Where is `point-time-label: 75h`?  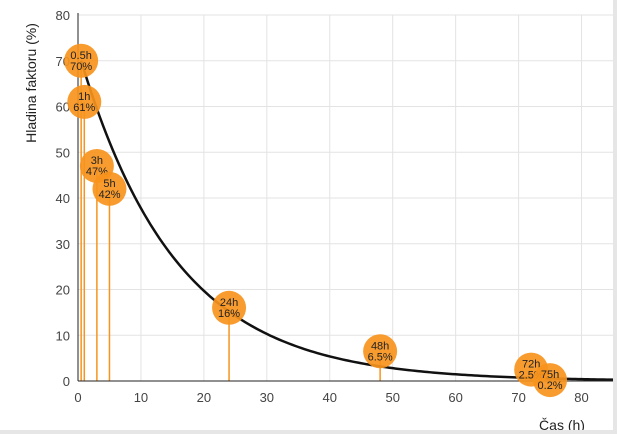 point-time-label: 75h is located at coordinates (550, 375).